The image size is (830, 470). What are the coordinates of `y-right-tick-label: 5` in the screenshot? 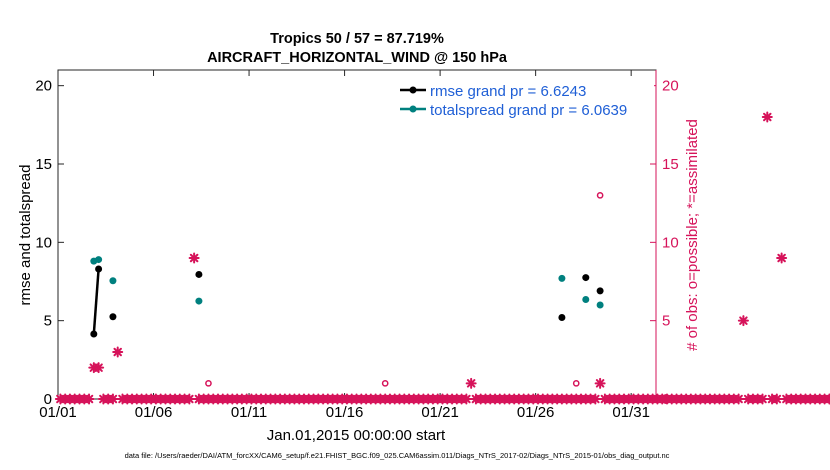 It's located at (666, 321).